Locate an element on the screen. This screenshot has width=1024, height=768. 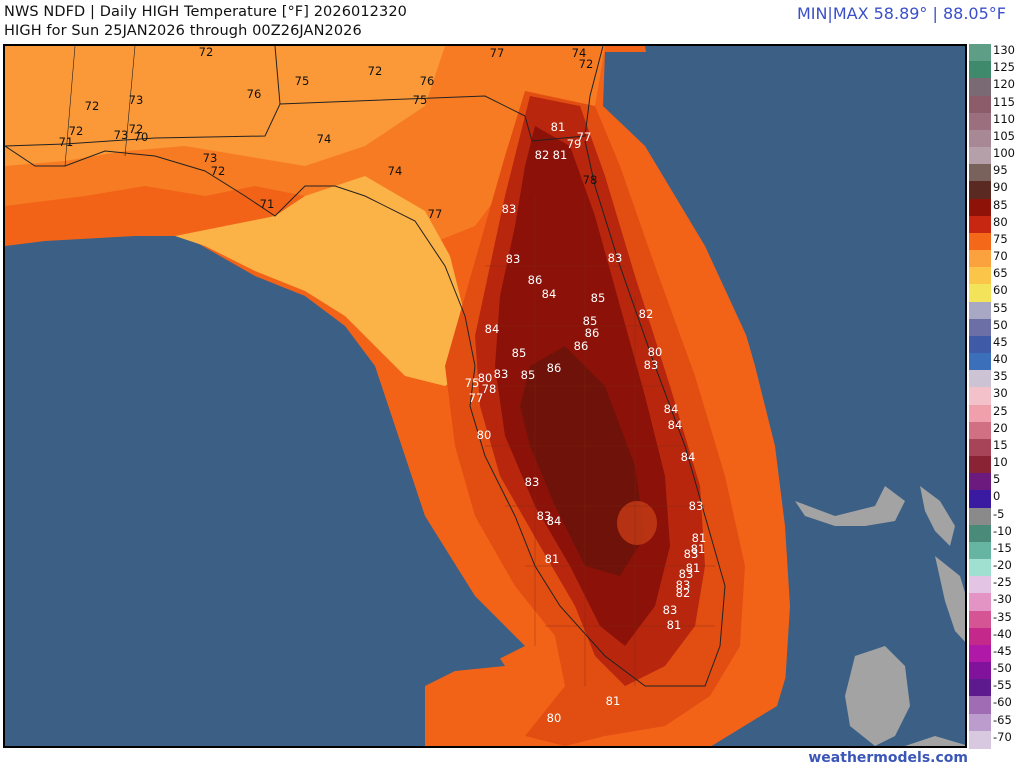
colorbar-tick: 20 is located at coordinates (1000, 427).